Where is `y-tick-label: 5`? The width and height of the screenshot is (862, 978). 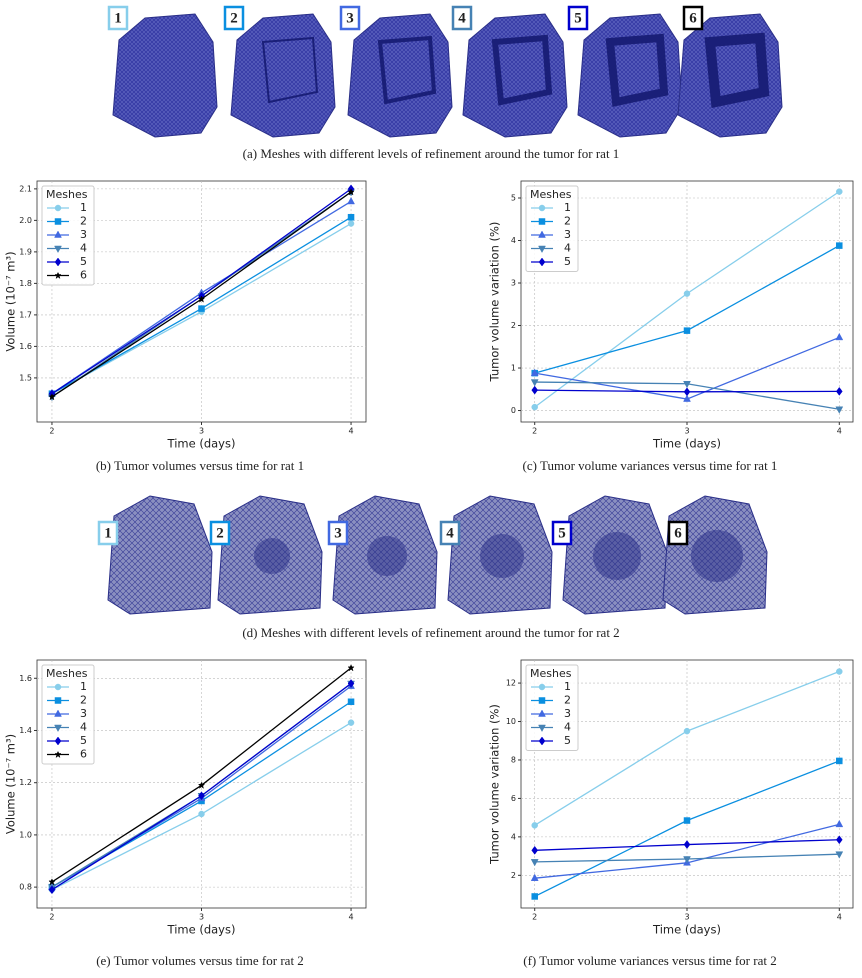
y-tick-label: 5 is located at coordinates (513, 198).